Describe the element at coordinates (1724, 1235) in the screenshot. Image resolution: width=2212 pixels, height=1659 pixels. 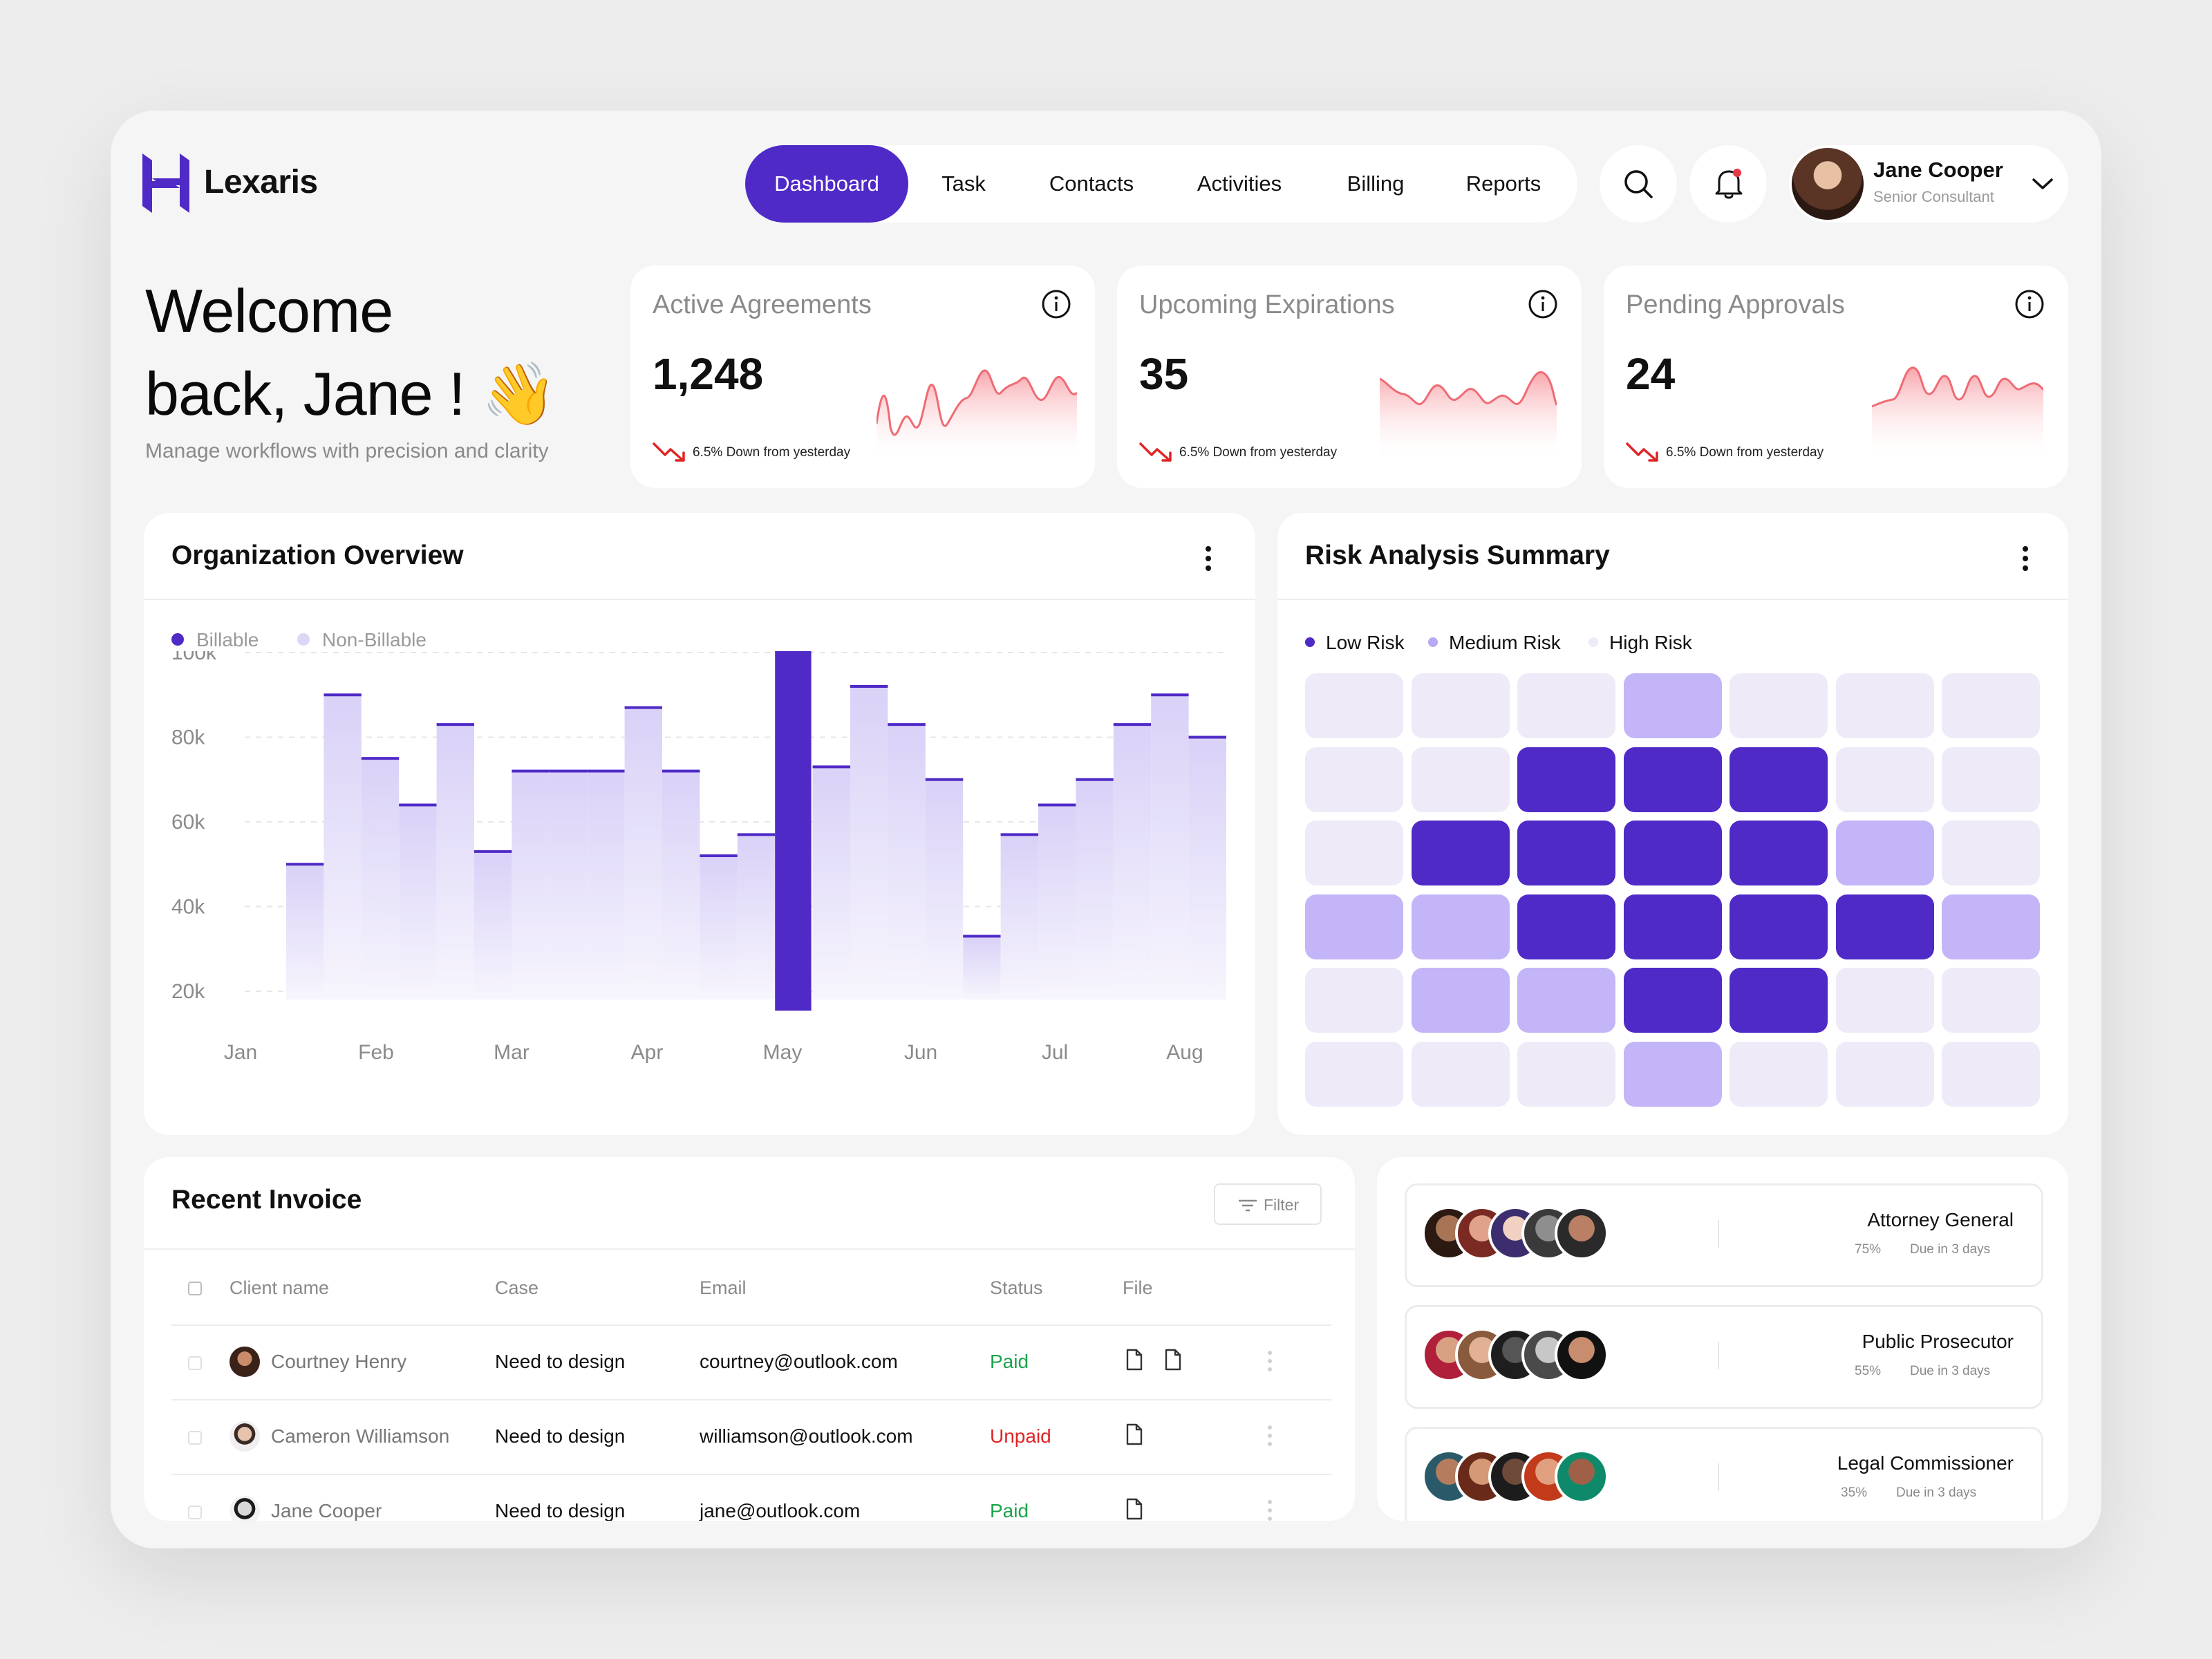
I see `assignment-attorney-general: Attorney General 75% Due in 3 days` at that location.